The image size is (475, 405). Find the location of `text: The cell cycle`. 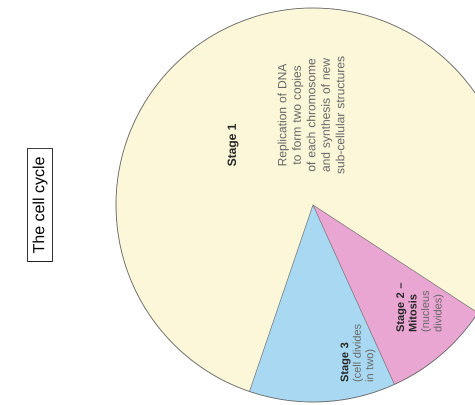

text: The cell cycle is located at coordinates (40, 205).